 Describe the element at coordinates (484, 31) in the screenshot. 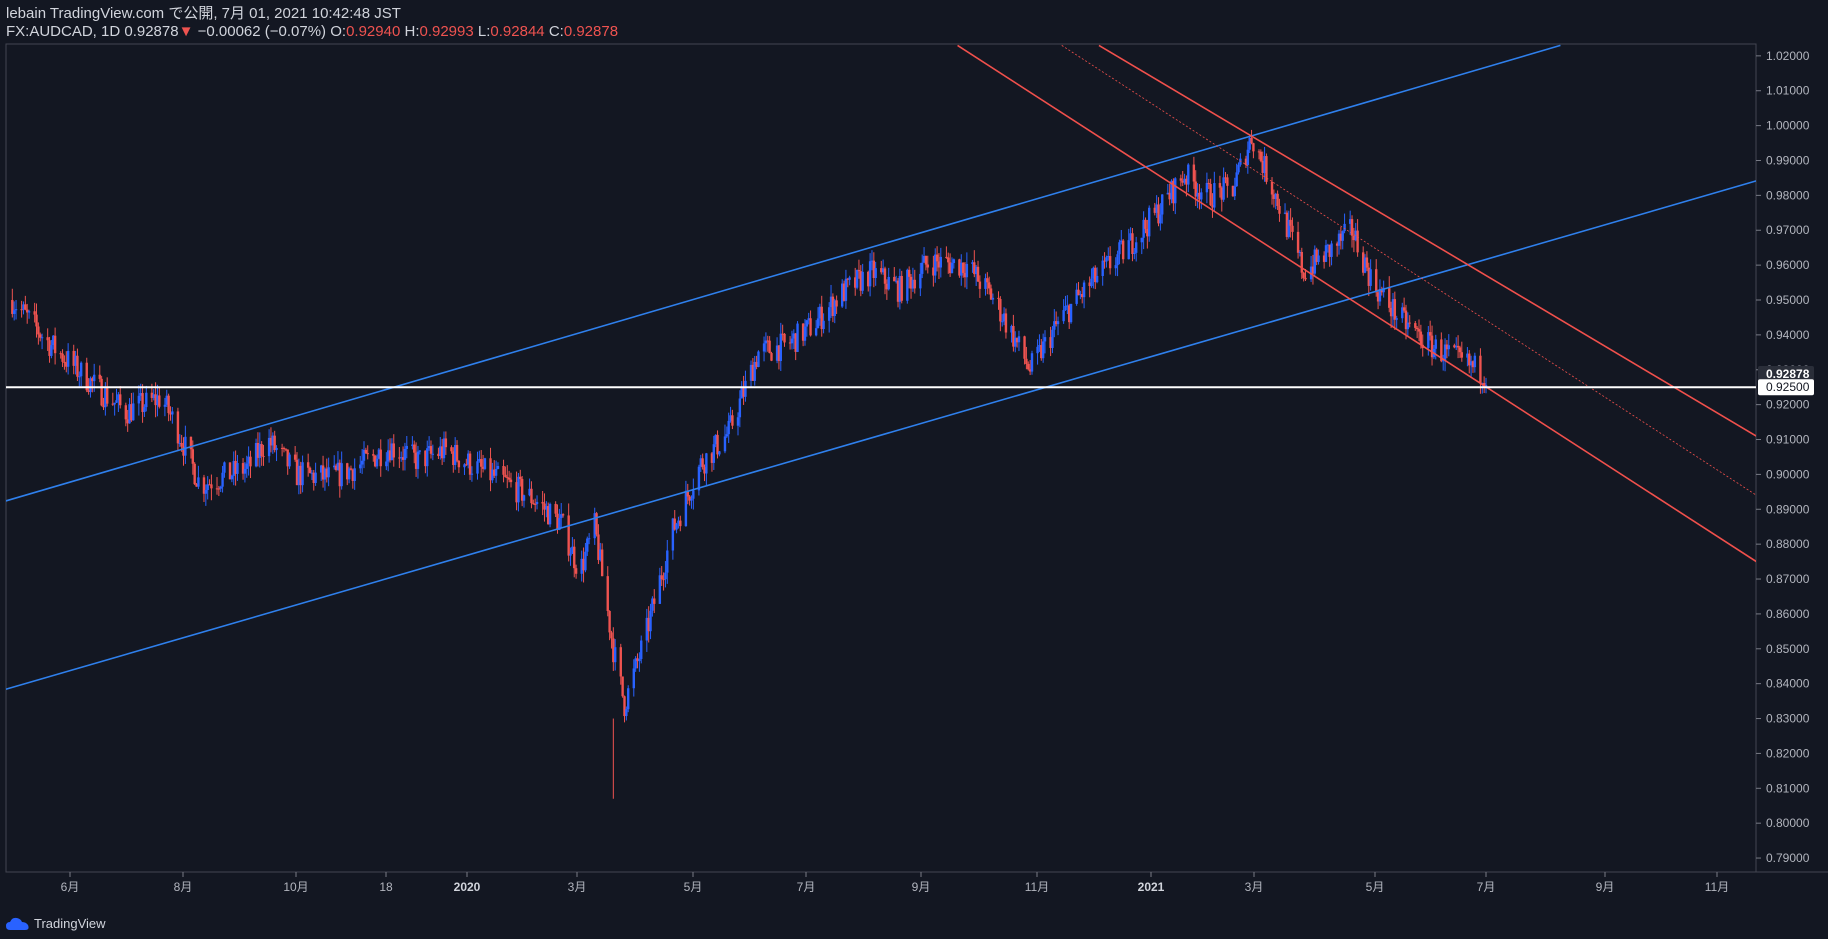

I see `low-label: L:` at that location.